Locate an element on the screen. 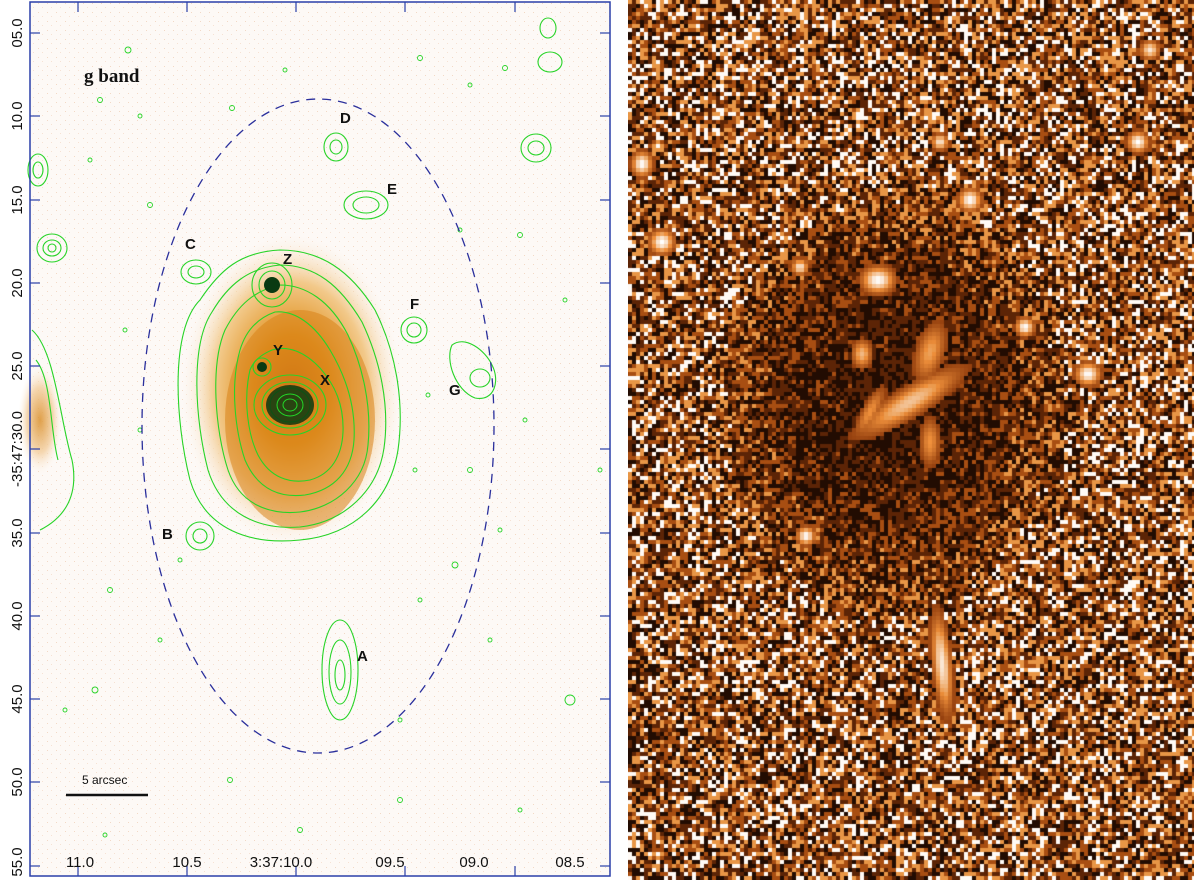  source-label-x: X is located at coordinates (325, 380).